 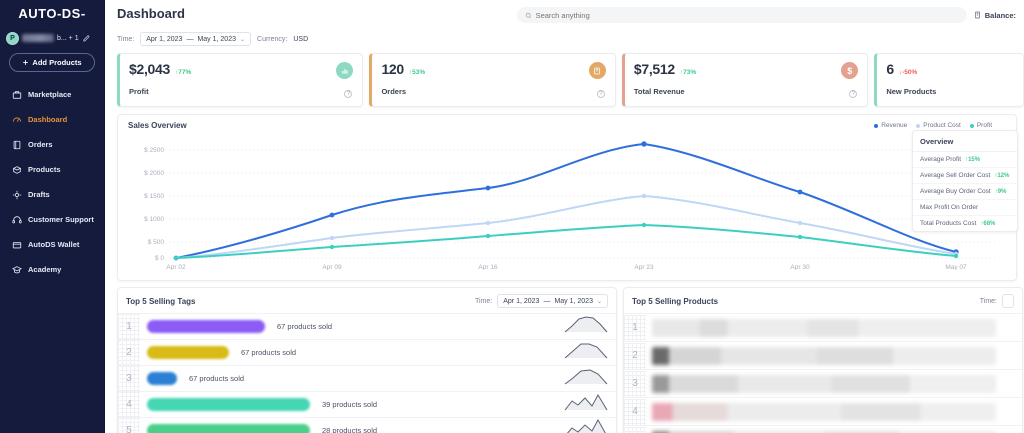 I want to click on sidebar-item-academy: Academy, so click(x=52, y=269).